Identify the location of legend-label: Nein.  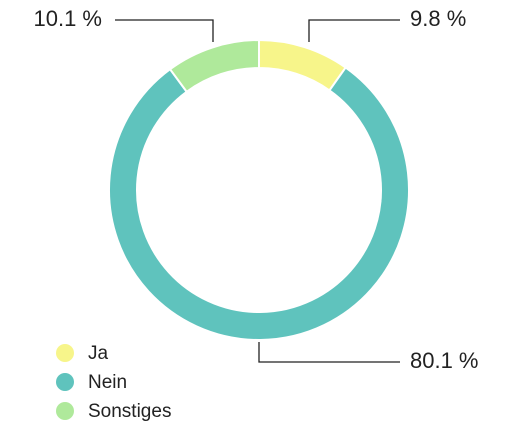
(107, 382).